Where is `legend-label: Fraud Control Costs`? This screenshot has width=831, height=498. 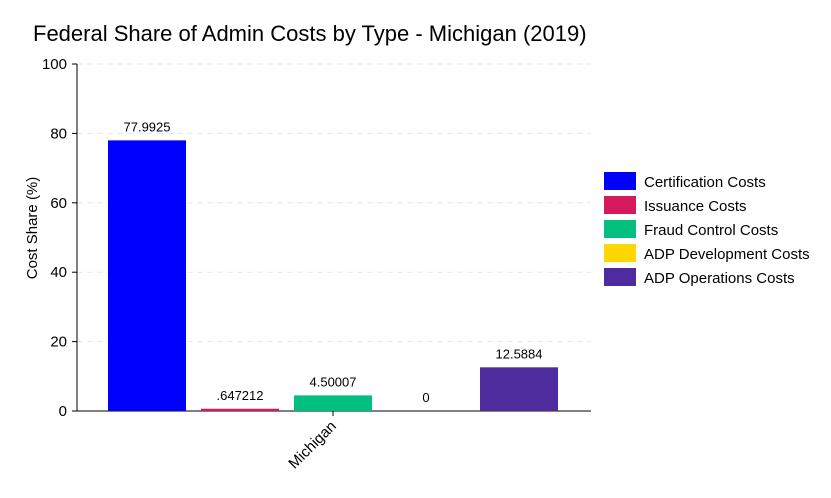 legend-label: Fraud Control Costs is located at coordinates (711, 230).